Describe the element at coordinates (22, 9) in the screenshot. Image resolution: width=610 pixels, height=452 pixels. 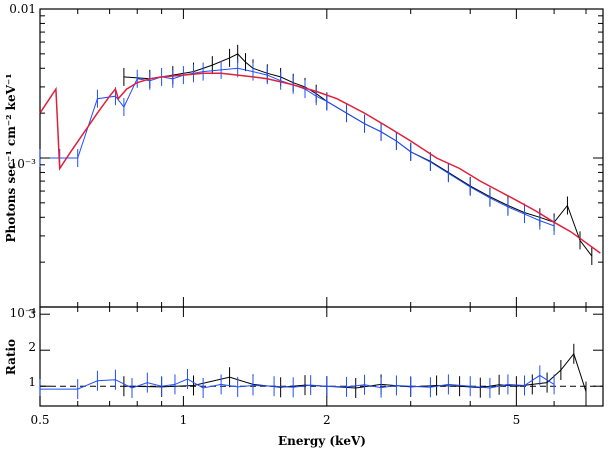
I see `y-tick-label-0.01: 0.01` at that location.